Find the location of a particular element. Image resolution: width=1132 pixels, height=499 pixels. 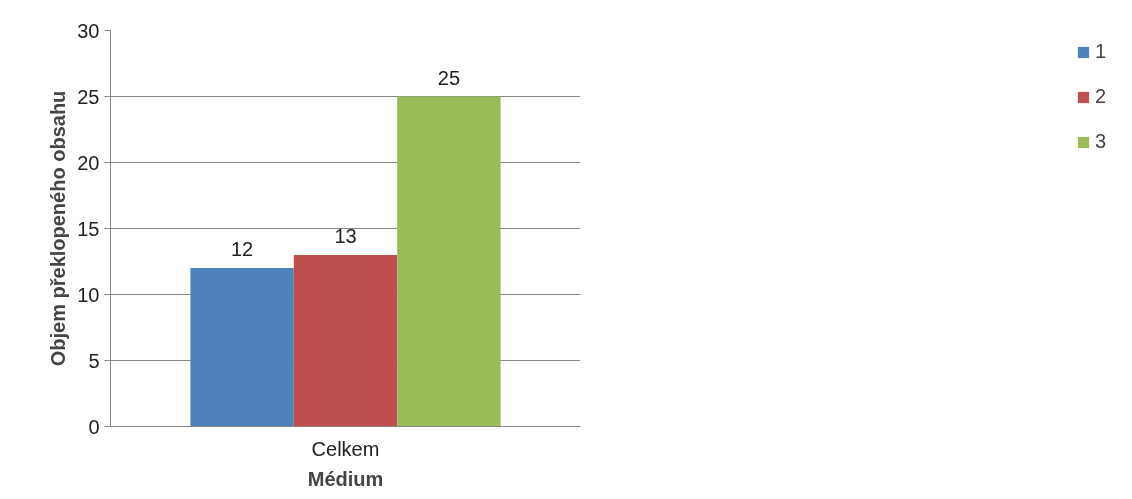

x-tick-label: Celkem is located at coordinates (345, 448).